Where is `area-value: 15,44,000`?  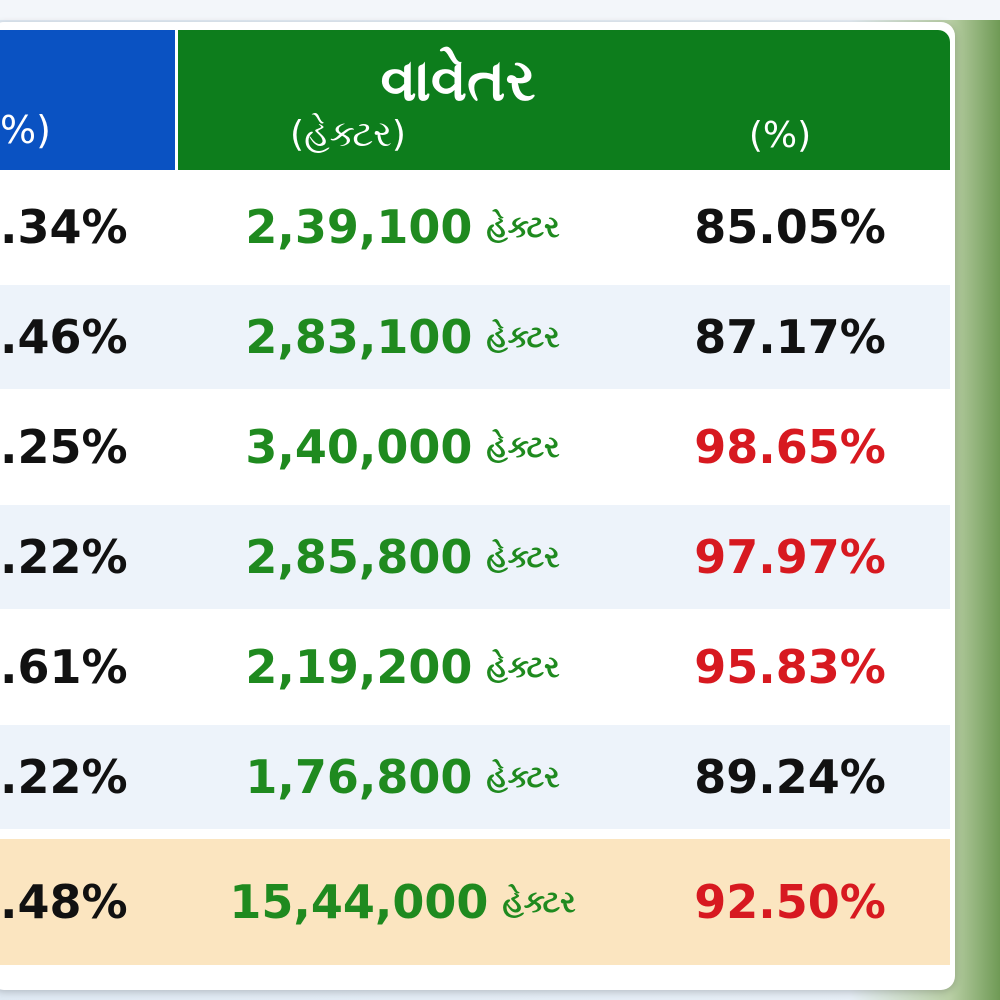
area-value: 15,44,000 is located at coordinates (359, 902).